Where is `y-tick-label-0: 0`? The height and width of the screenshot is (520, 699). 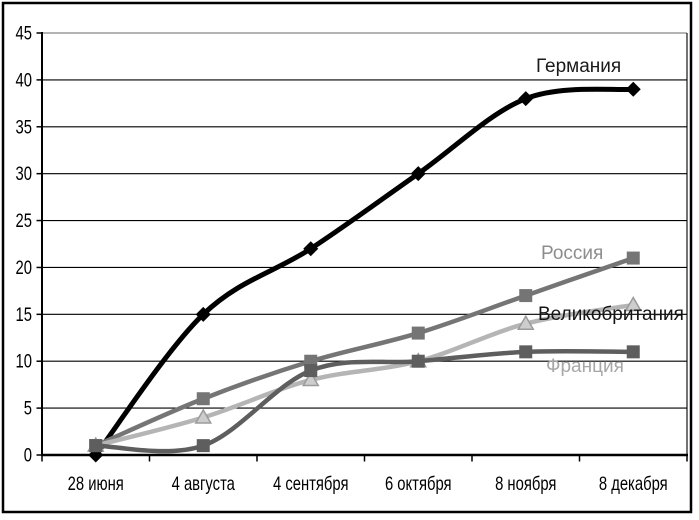 y-tick-label-0: 0 is located at coordinates (28, 455).